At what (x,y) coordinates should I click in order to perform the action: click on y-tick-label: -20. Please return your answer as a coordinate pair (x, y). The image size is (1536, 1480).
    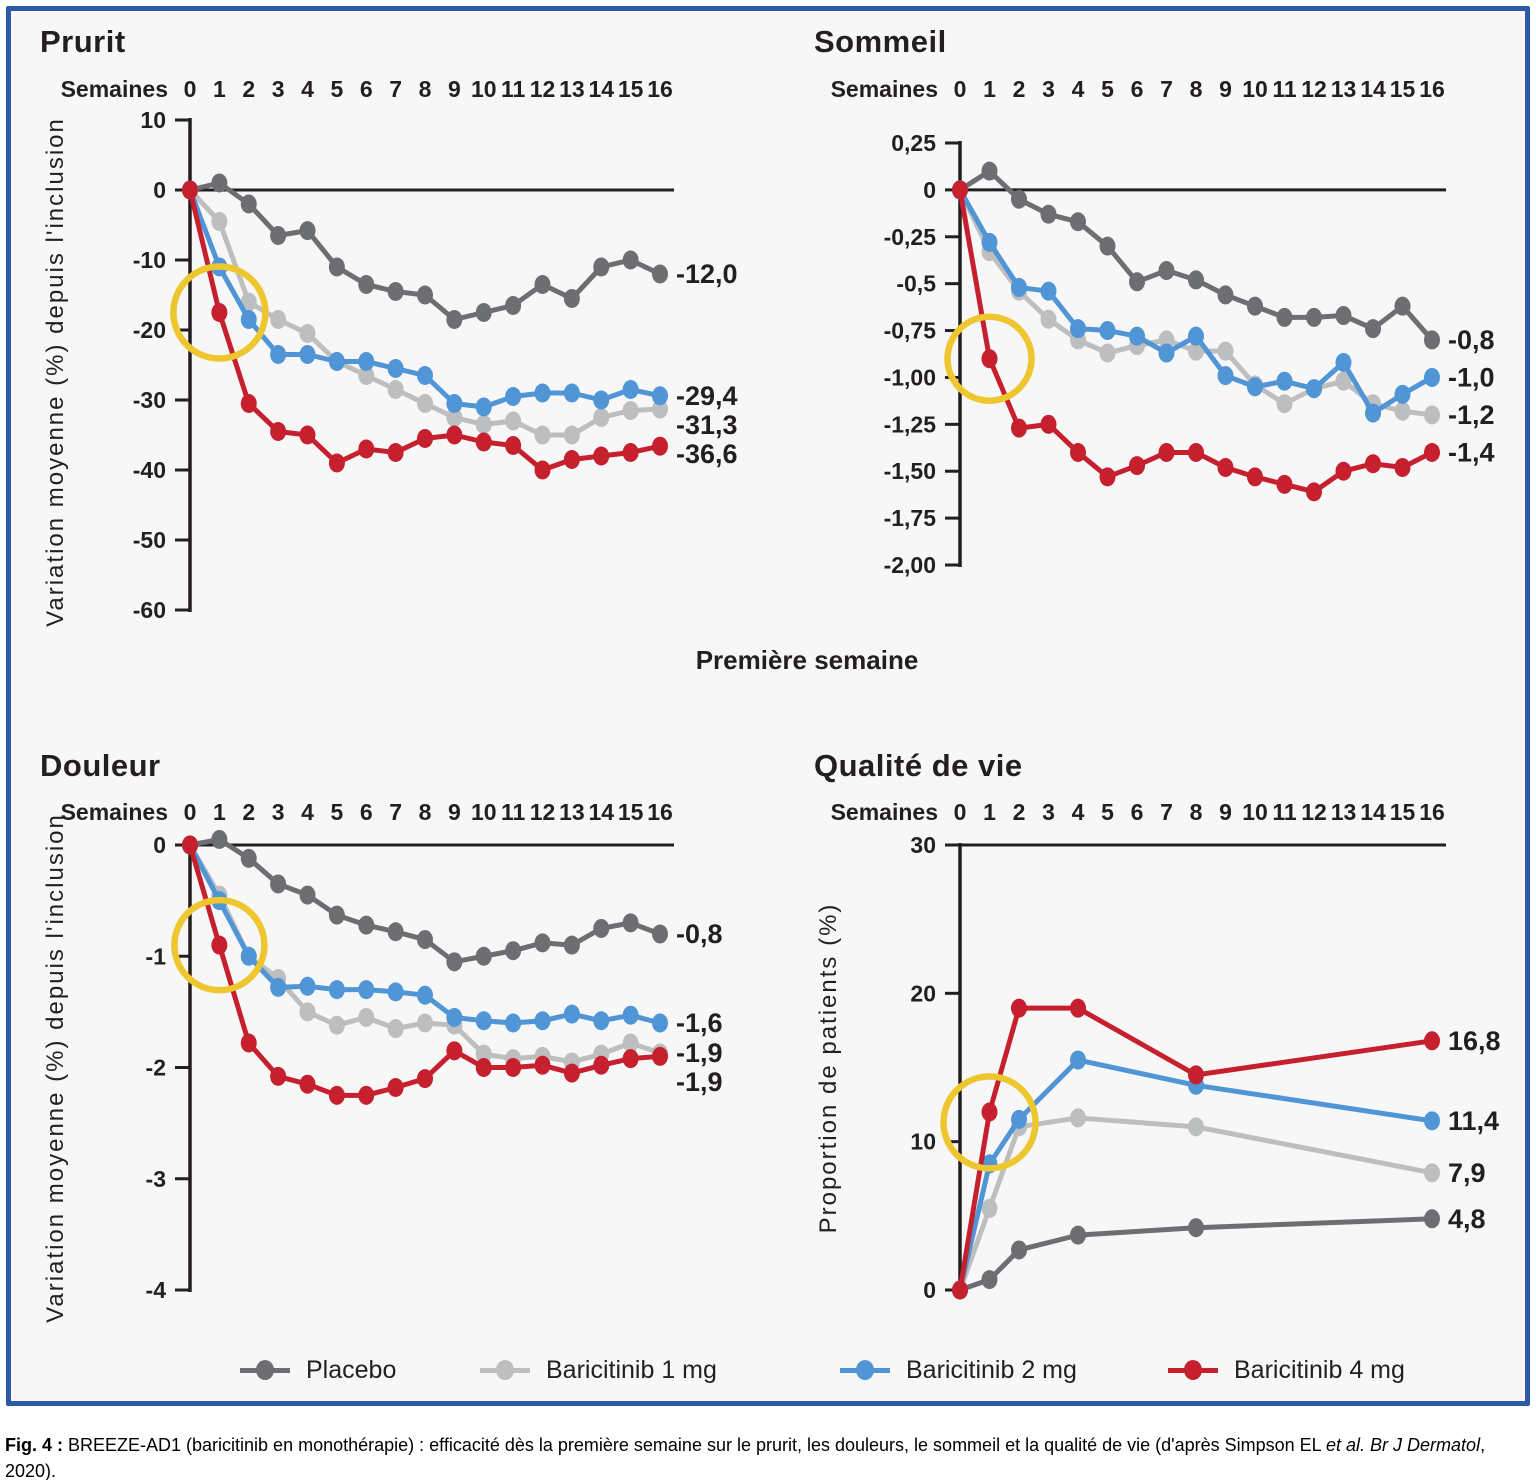
    Looking at the image, I should click on (149, 330).